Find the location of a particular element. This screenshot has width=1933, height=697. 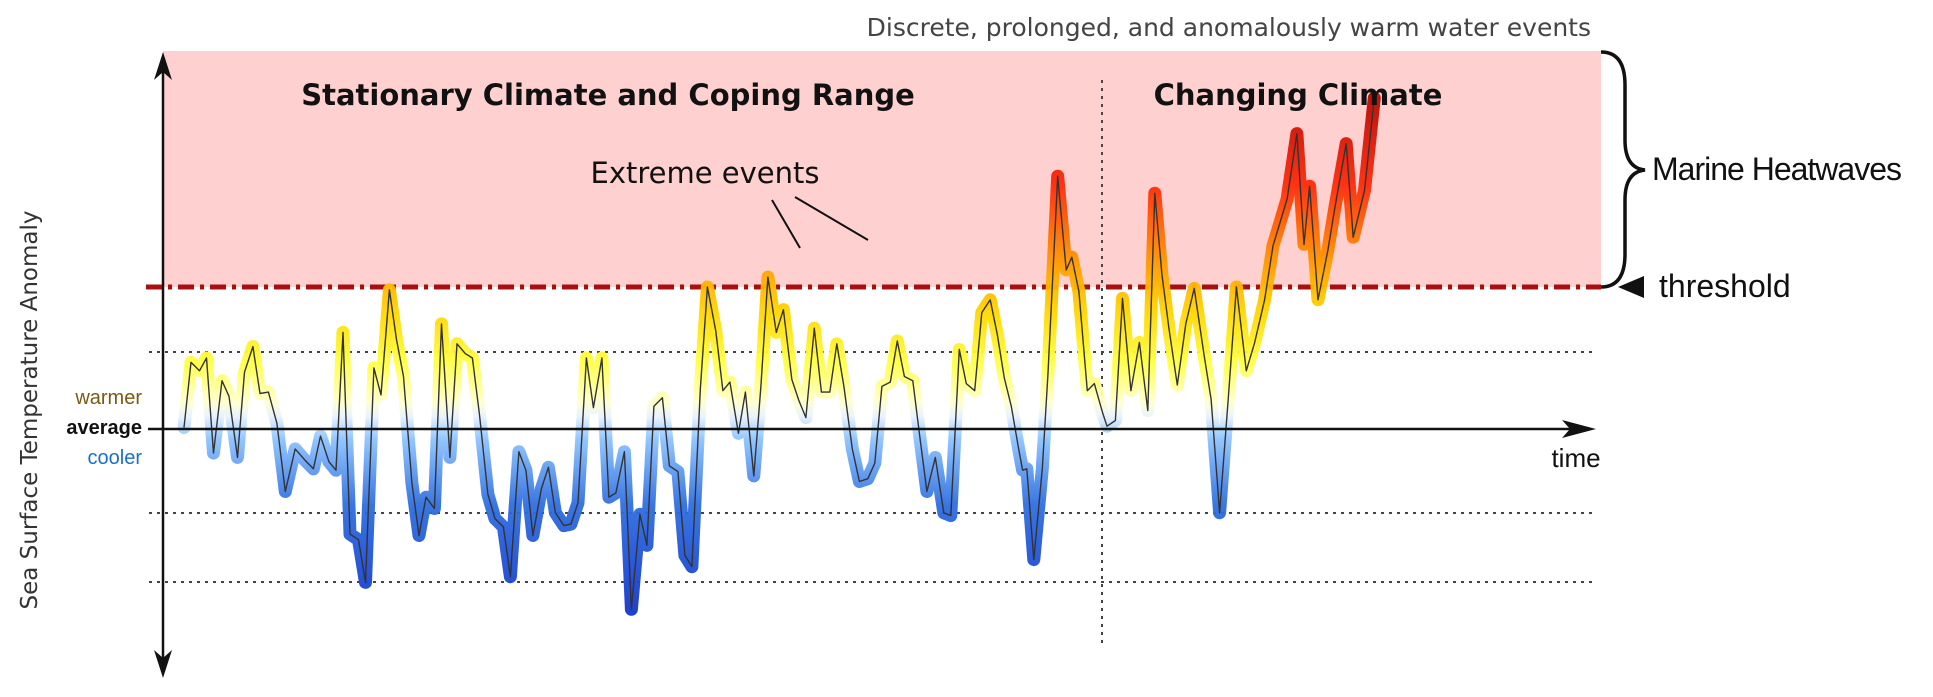

extreme-events-leaders is located at coordinates (820, 222).